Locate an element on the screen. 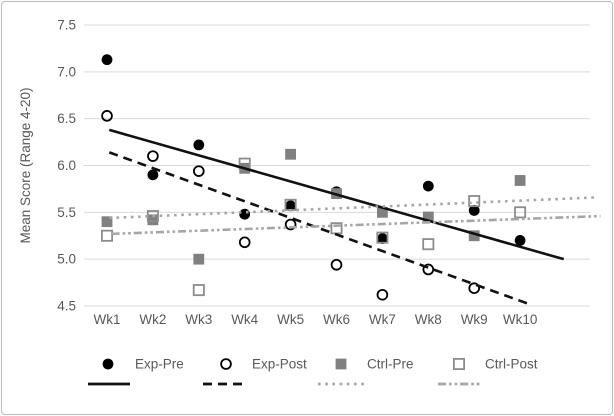 This screenshot has width=614, height=416. legend-label-ctrl-pre: Ctrl-Pre is located at coordinates (390, 364).